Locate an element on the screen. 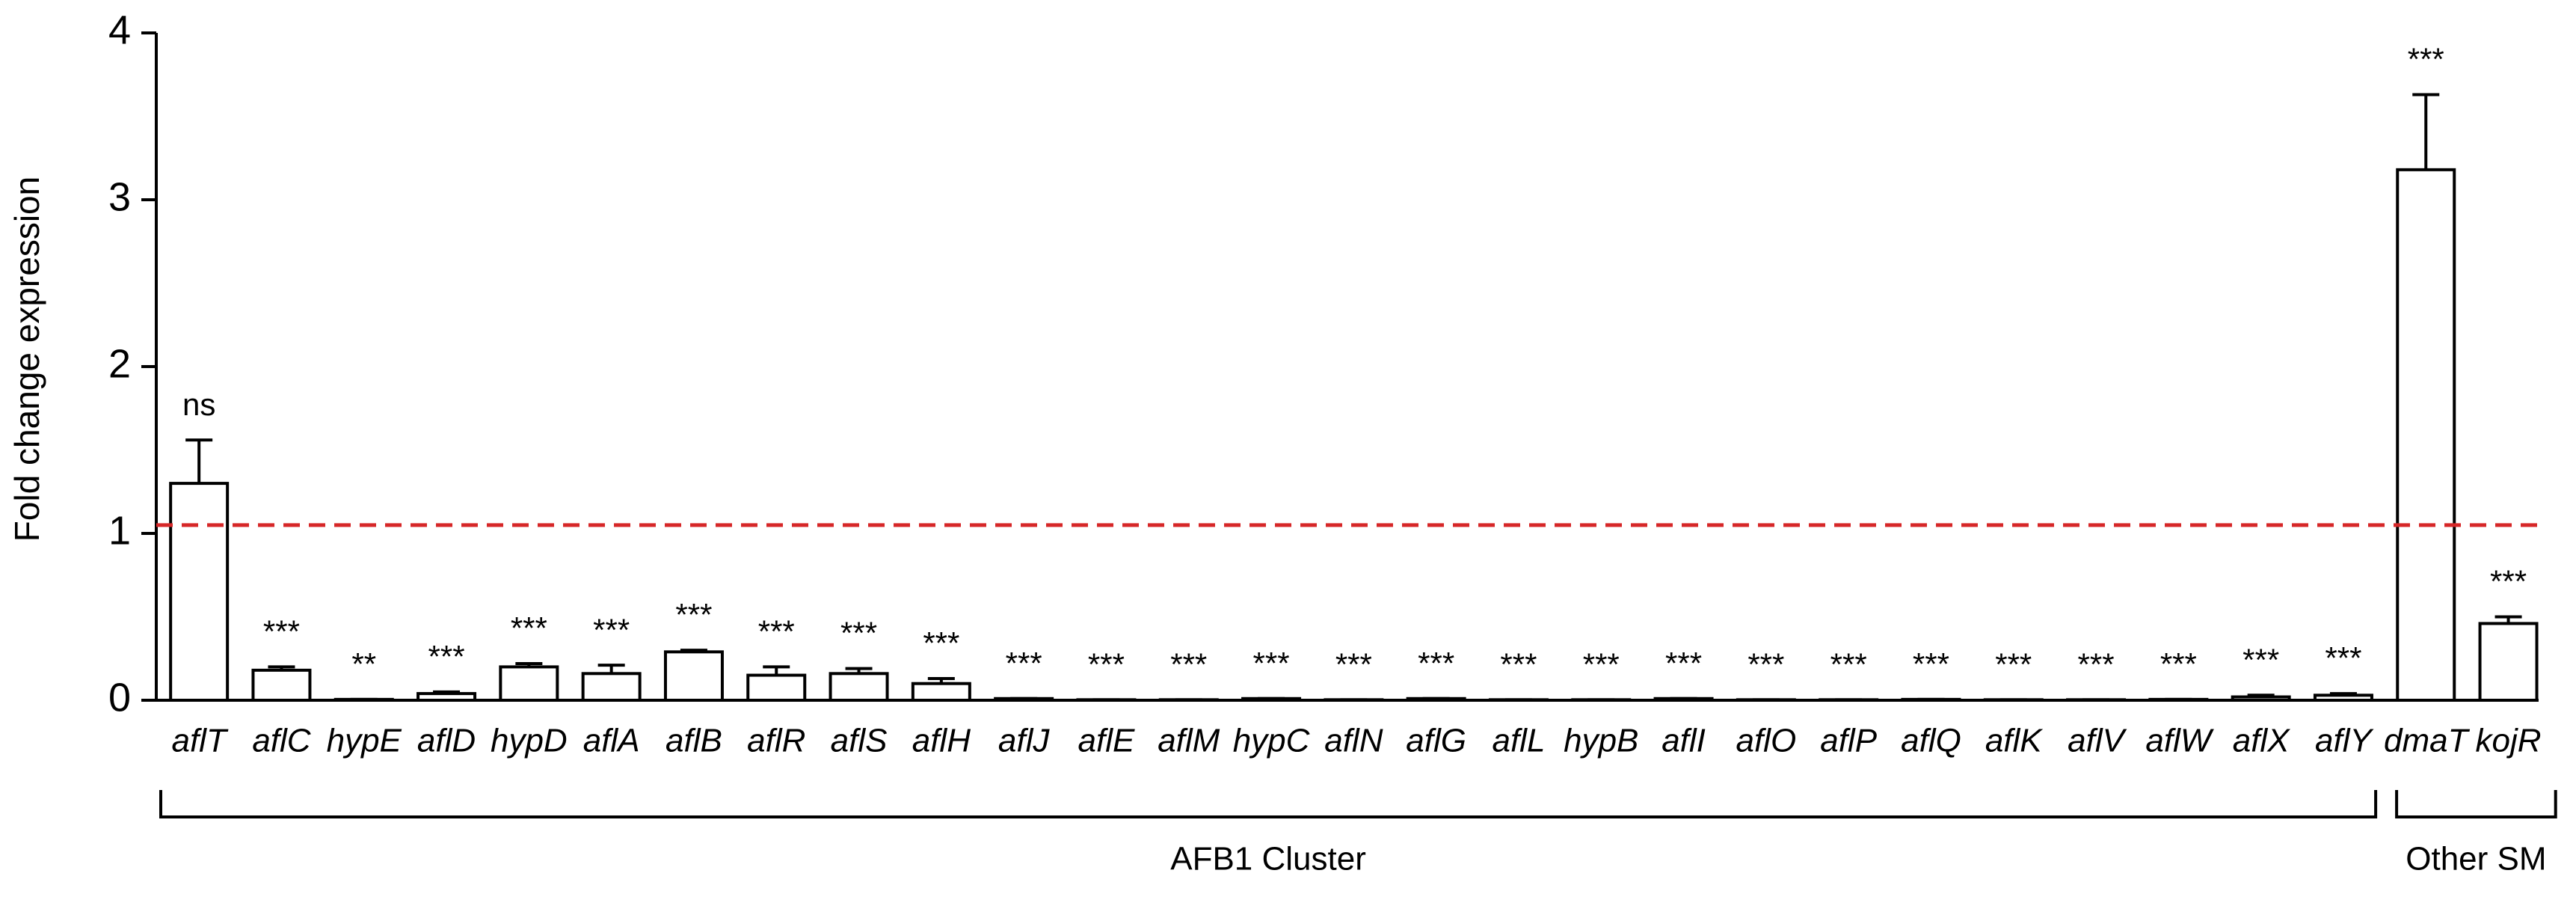  significance-label: ns is located at coordinates (198, 404).